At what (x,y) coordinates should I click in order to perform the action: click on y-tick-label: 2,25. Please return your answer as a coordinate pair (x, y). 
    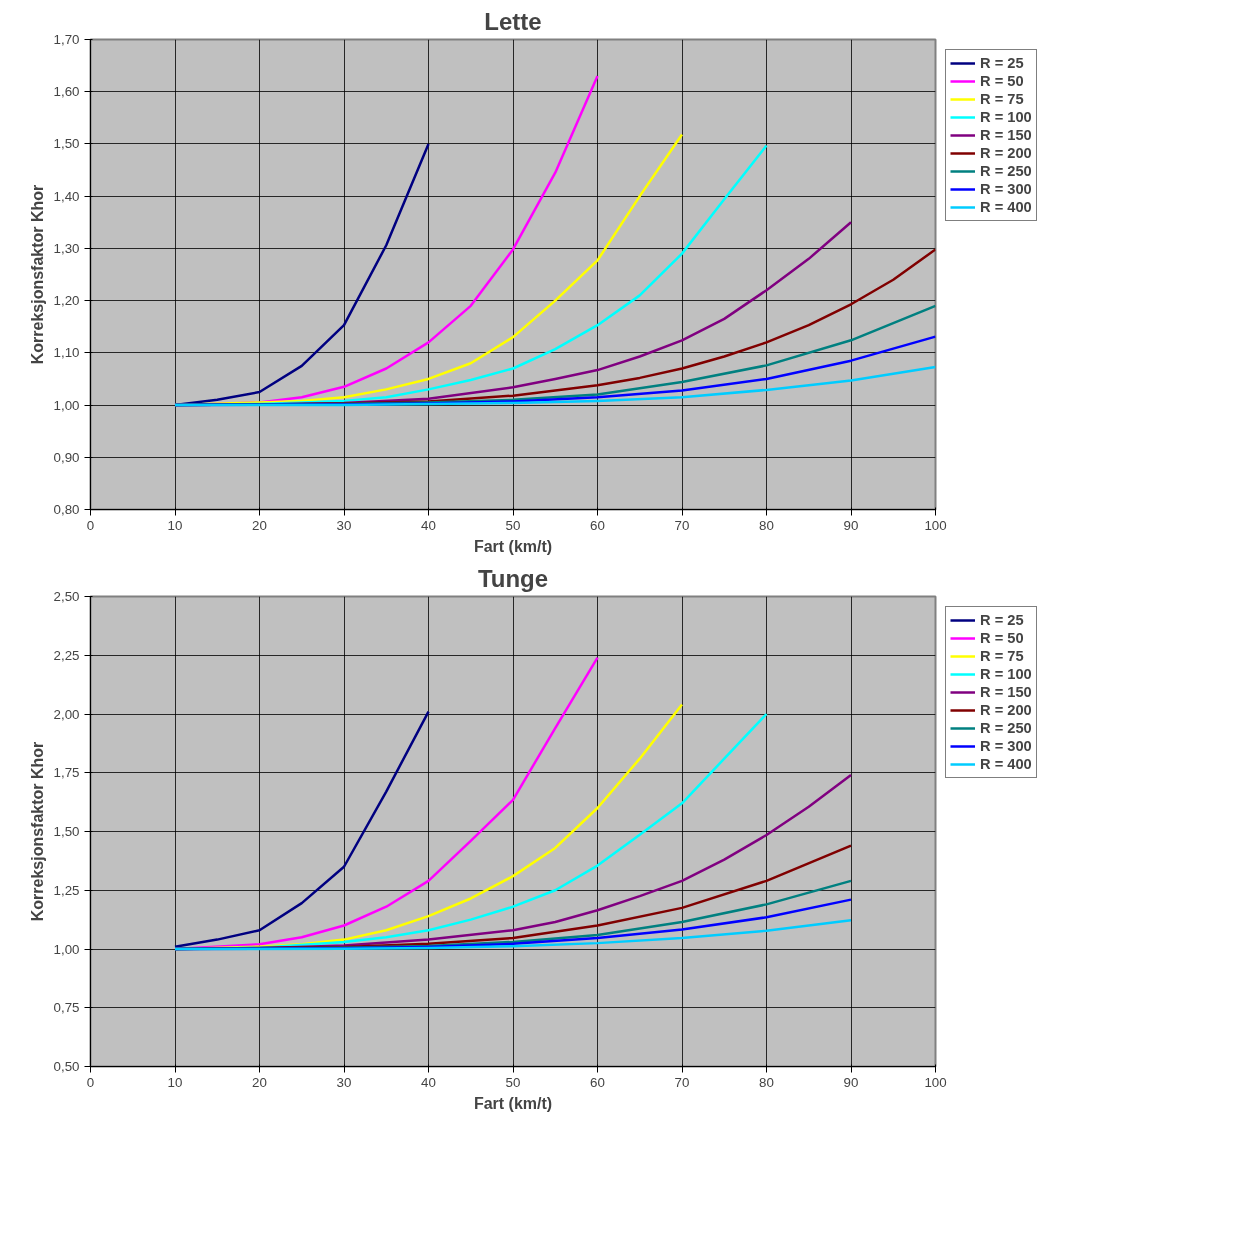
    Looking at the image, I should click on (66, 655).